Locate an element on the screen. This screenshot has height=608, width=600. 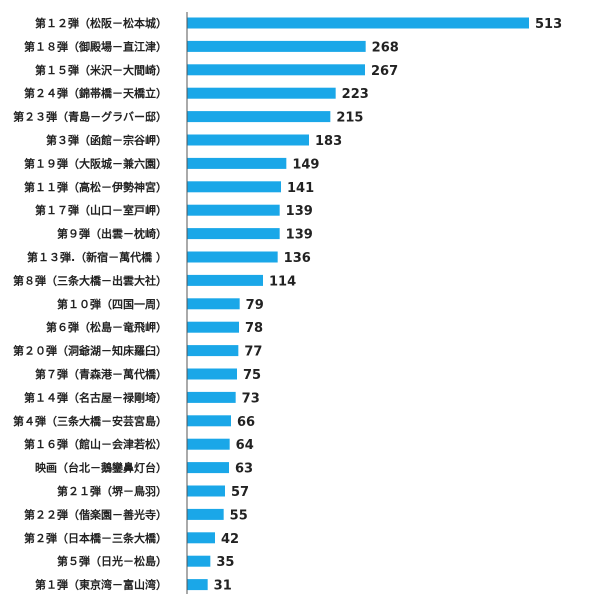
category-label: 第２２弾（偕楽園－善光寺） is located at coordinates (95, 514).